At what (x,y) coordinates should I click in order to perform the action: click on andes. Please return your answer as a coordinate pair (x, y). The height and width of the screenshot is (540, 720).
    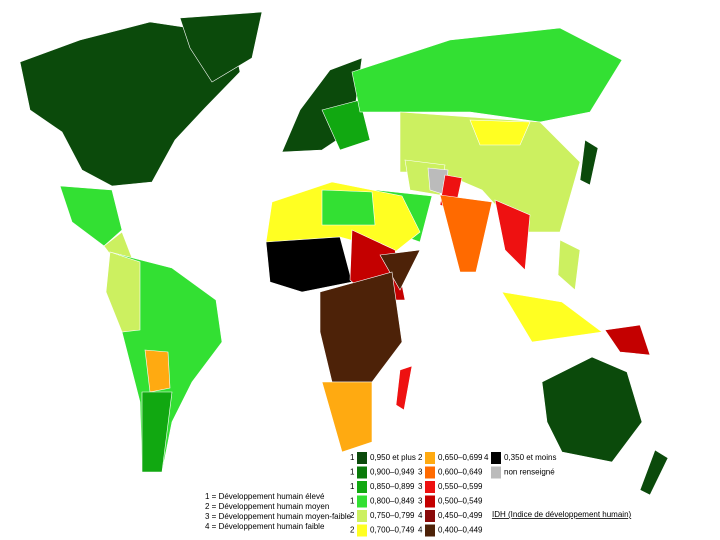
    Looking at the image, I should click on (123, 292).